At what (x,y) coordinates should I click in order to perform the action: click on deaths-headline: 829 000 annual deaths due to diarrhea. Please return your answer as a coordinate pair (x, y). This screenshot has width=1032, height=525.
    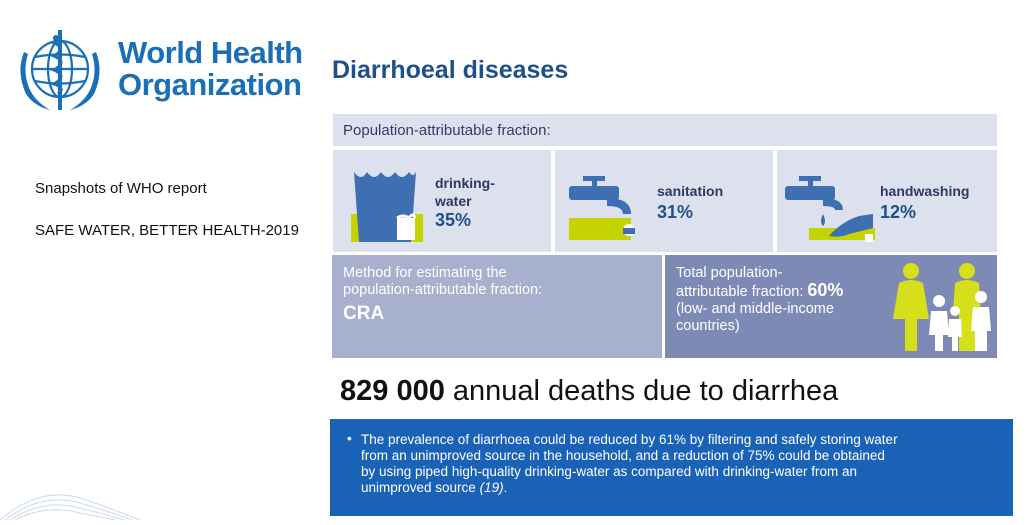
    Looking at the image, I should click on (589, 391).